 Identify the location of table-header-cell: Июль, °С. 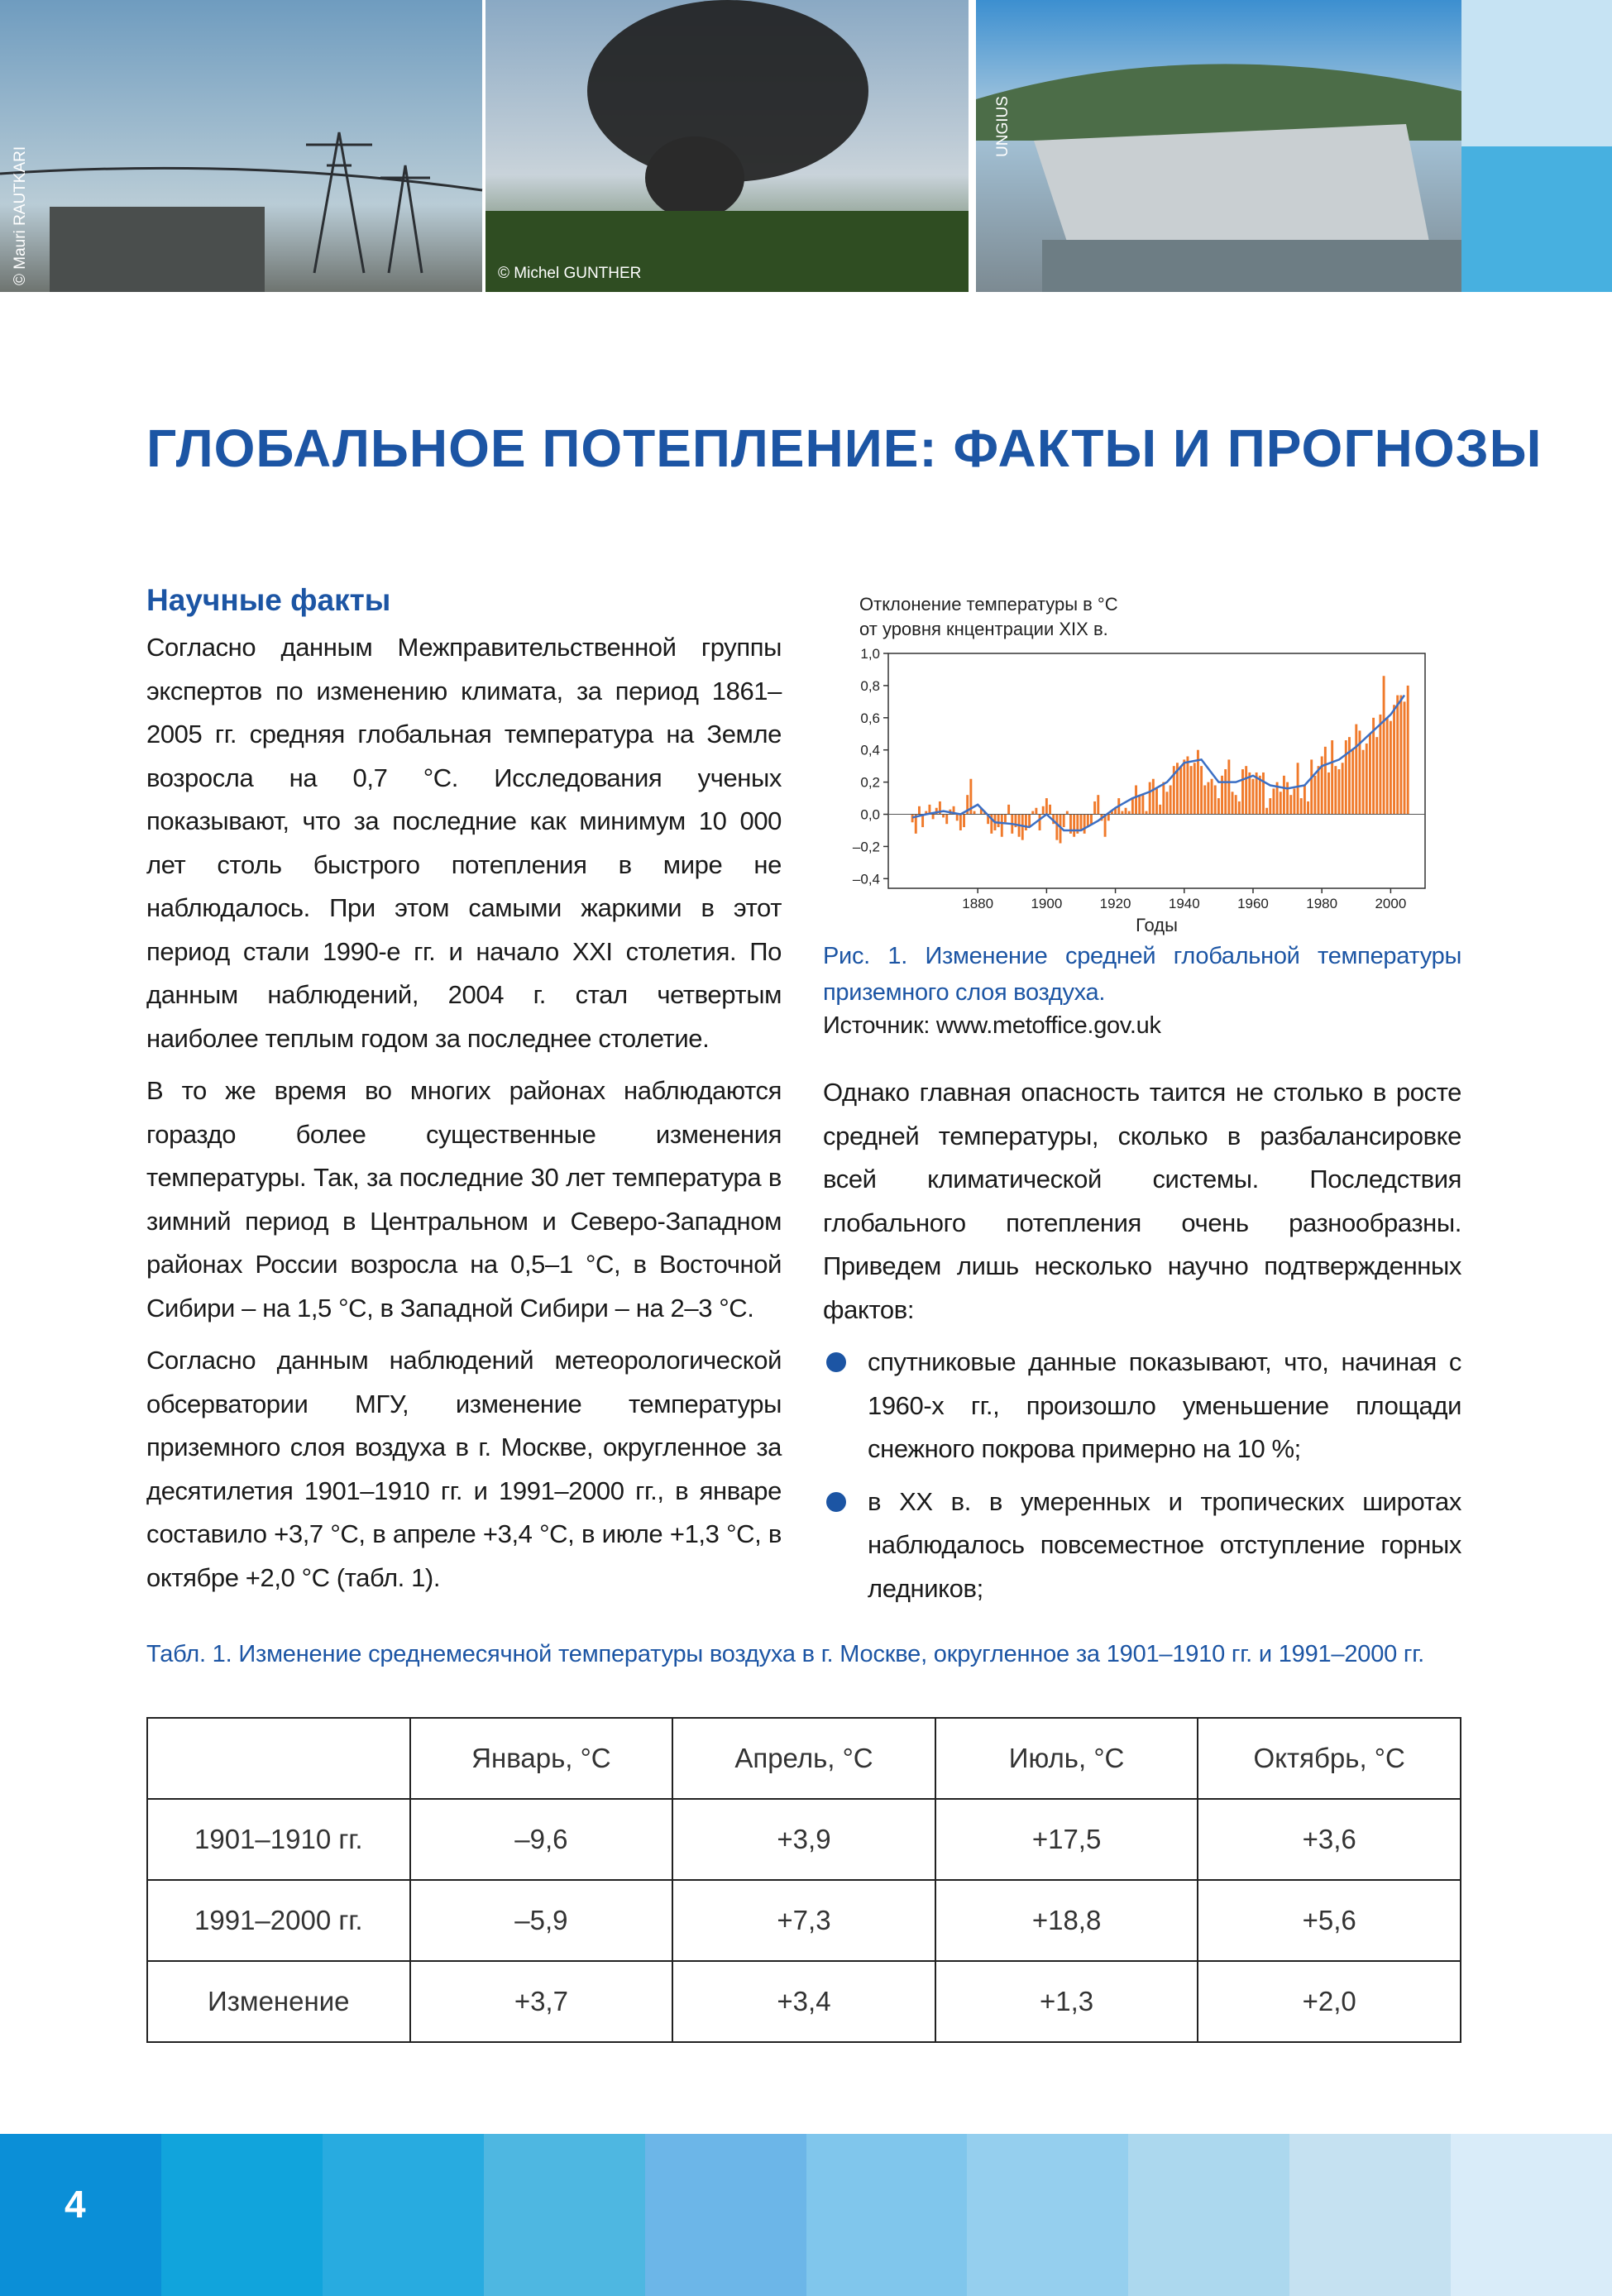
(1066, 1758).